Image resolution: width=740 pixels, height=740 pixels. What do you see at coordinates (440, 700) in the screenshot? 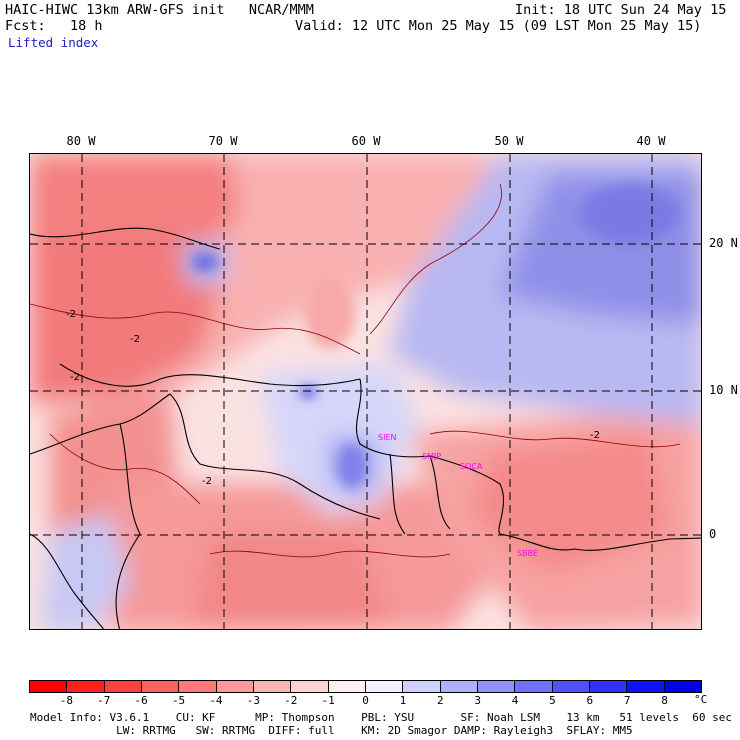
I see `colorbar-tick-label: 2` at bounding box center [440, 700].